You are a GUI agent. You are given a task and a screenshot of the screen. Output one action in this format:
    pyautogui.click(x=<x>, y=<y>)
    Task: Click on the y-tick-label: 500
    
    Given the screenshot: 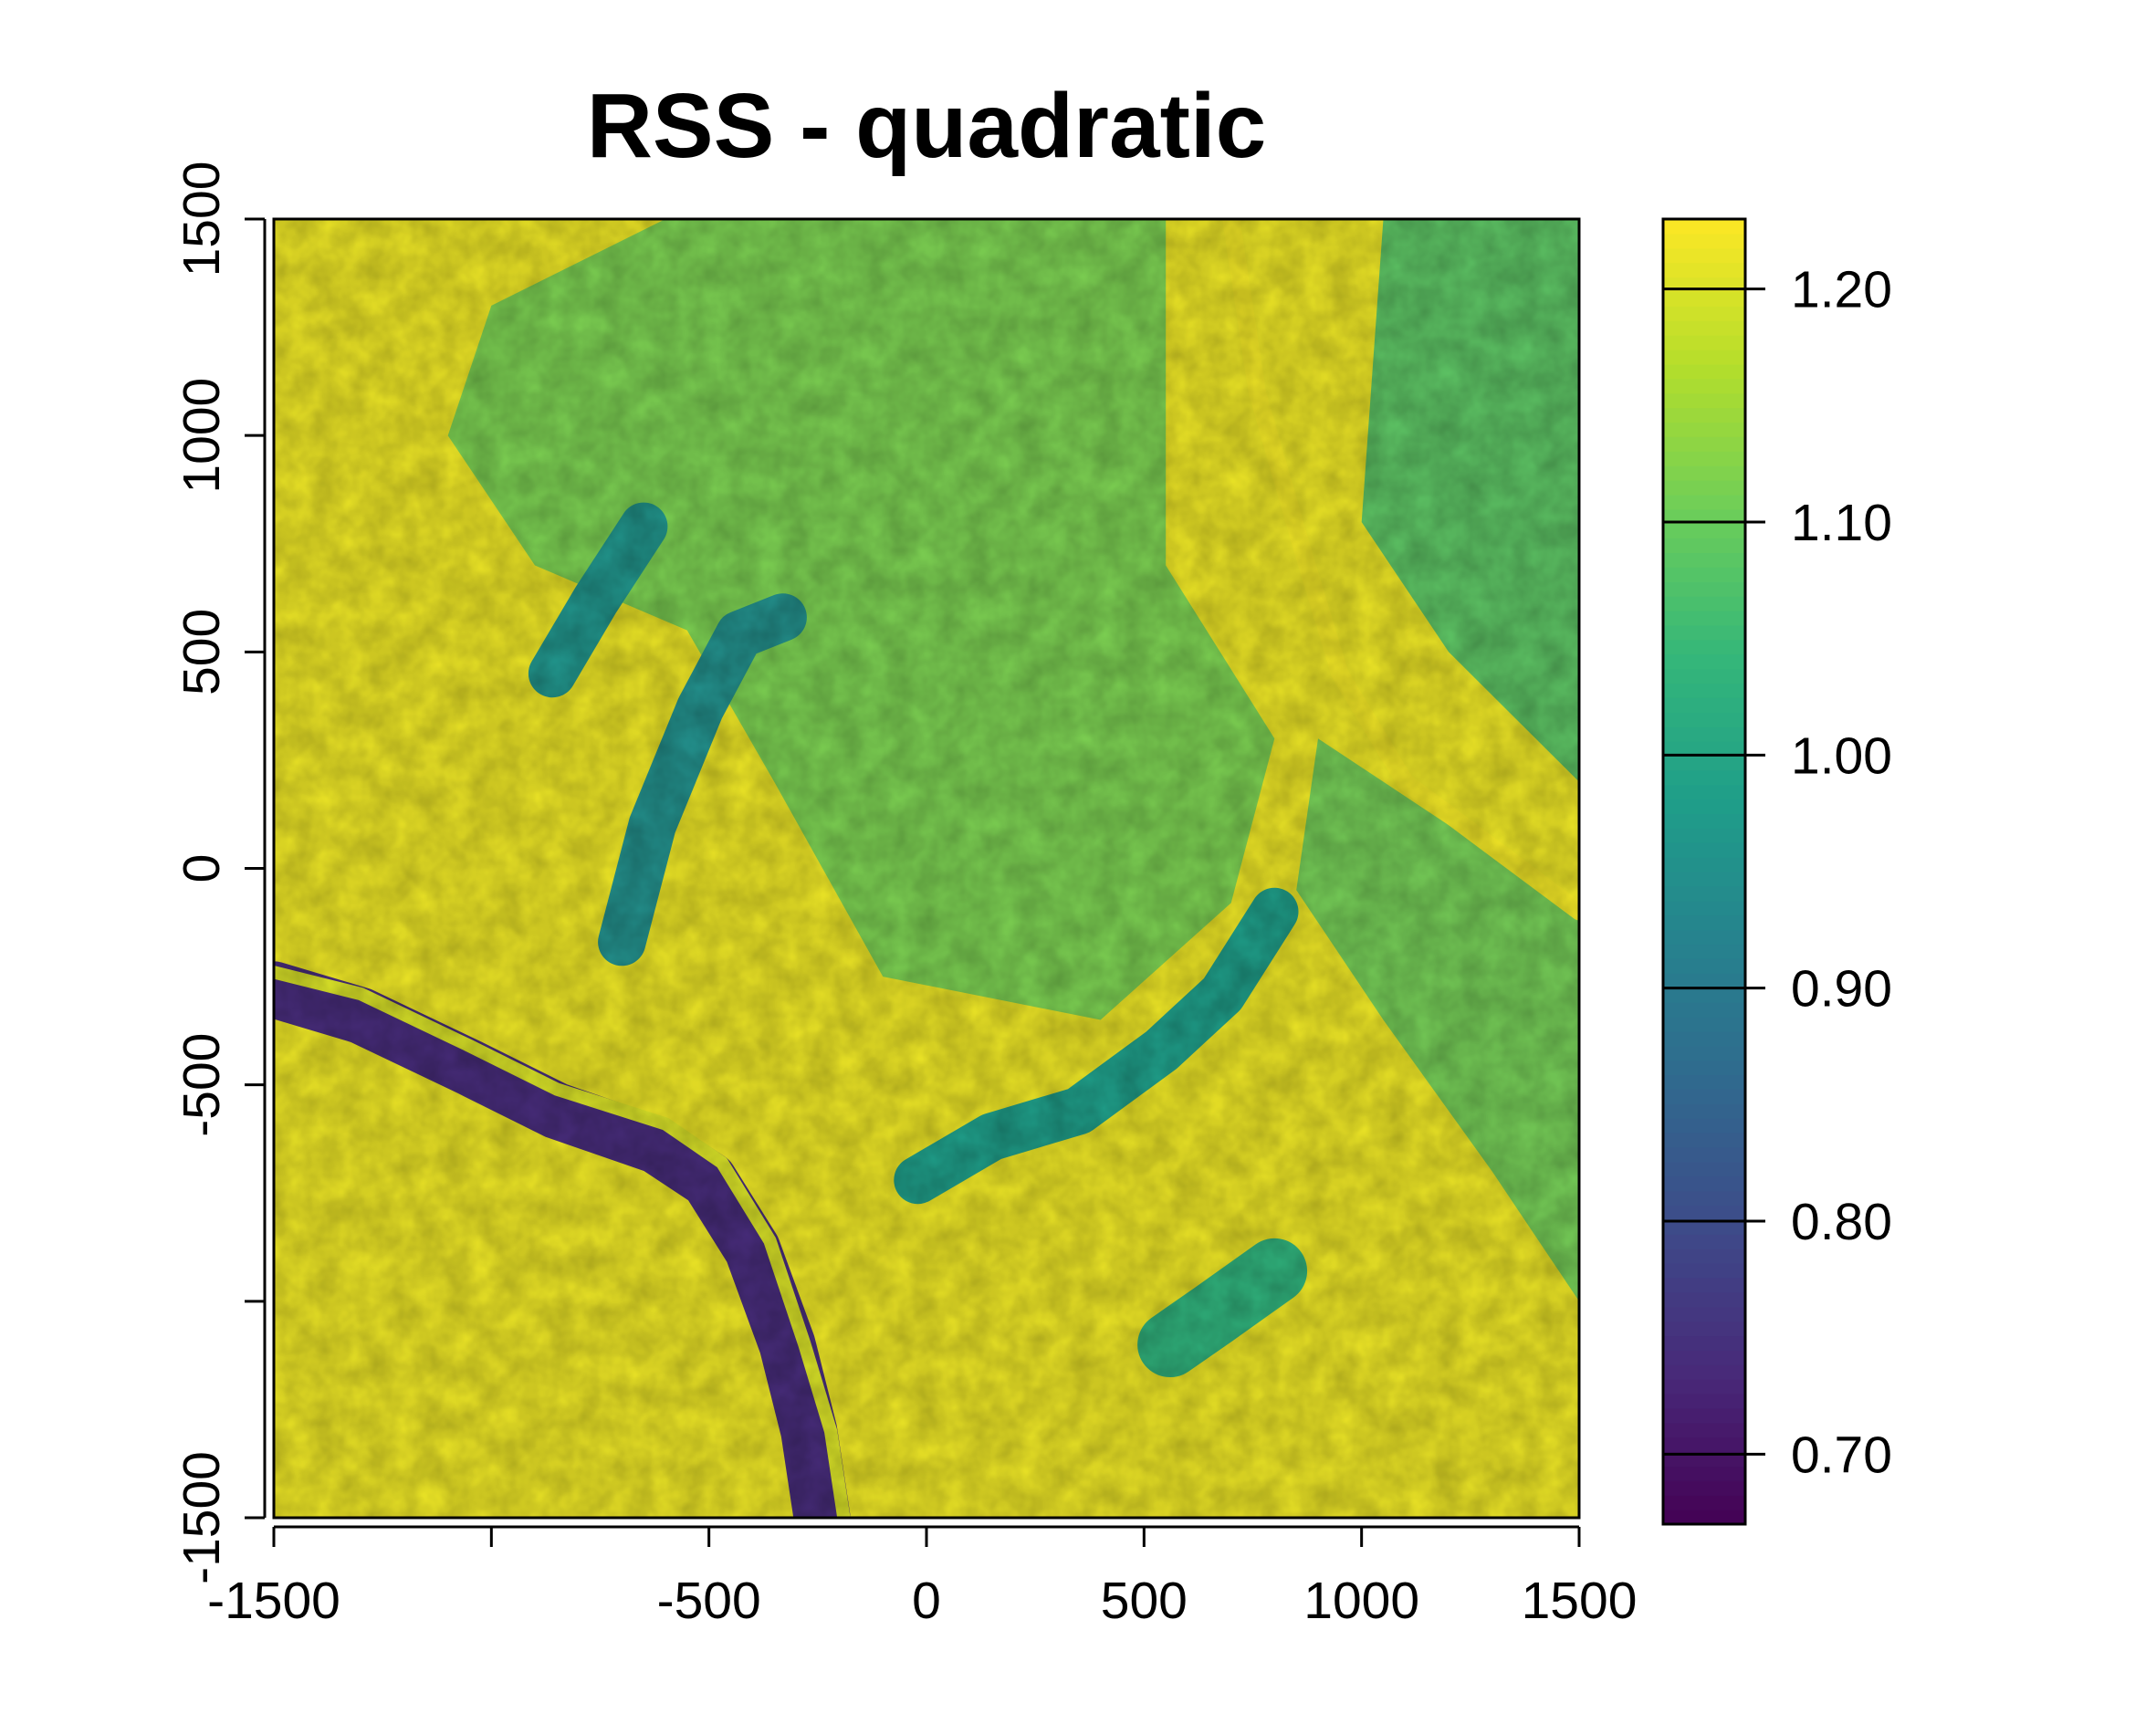 What is the action you would take?
    pyautogui.click(x=202, y=652)
    